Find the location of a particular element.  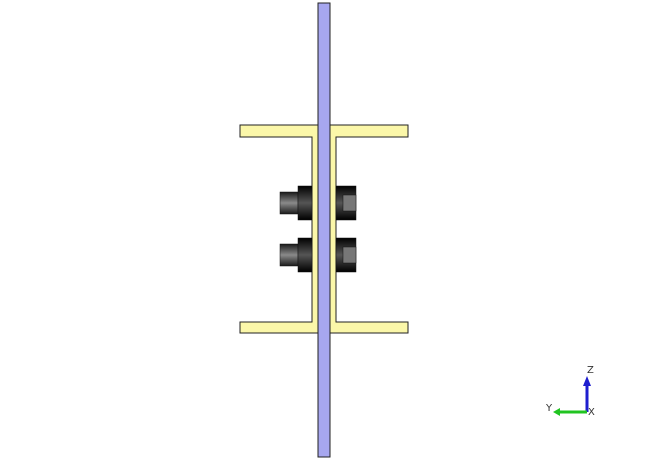

z-axis-label: Z is located at coordinates (590, 370).